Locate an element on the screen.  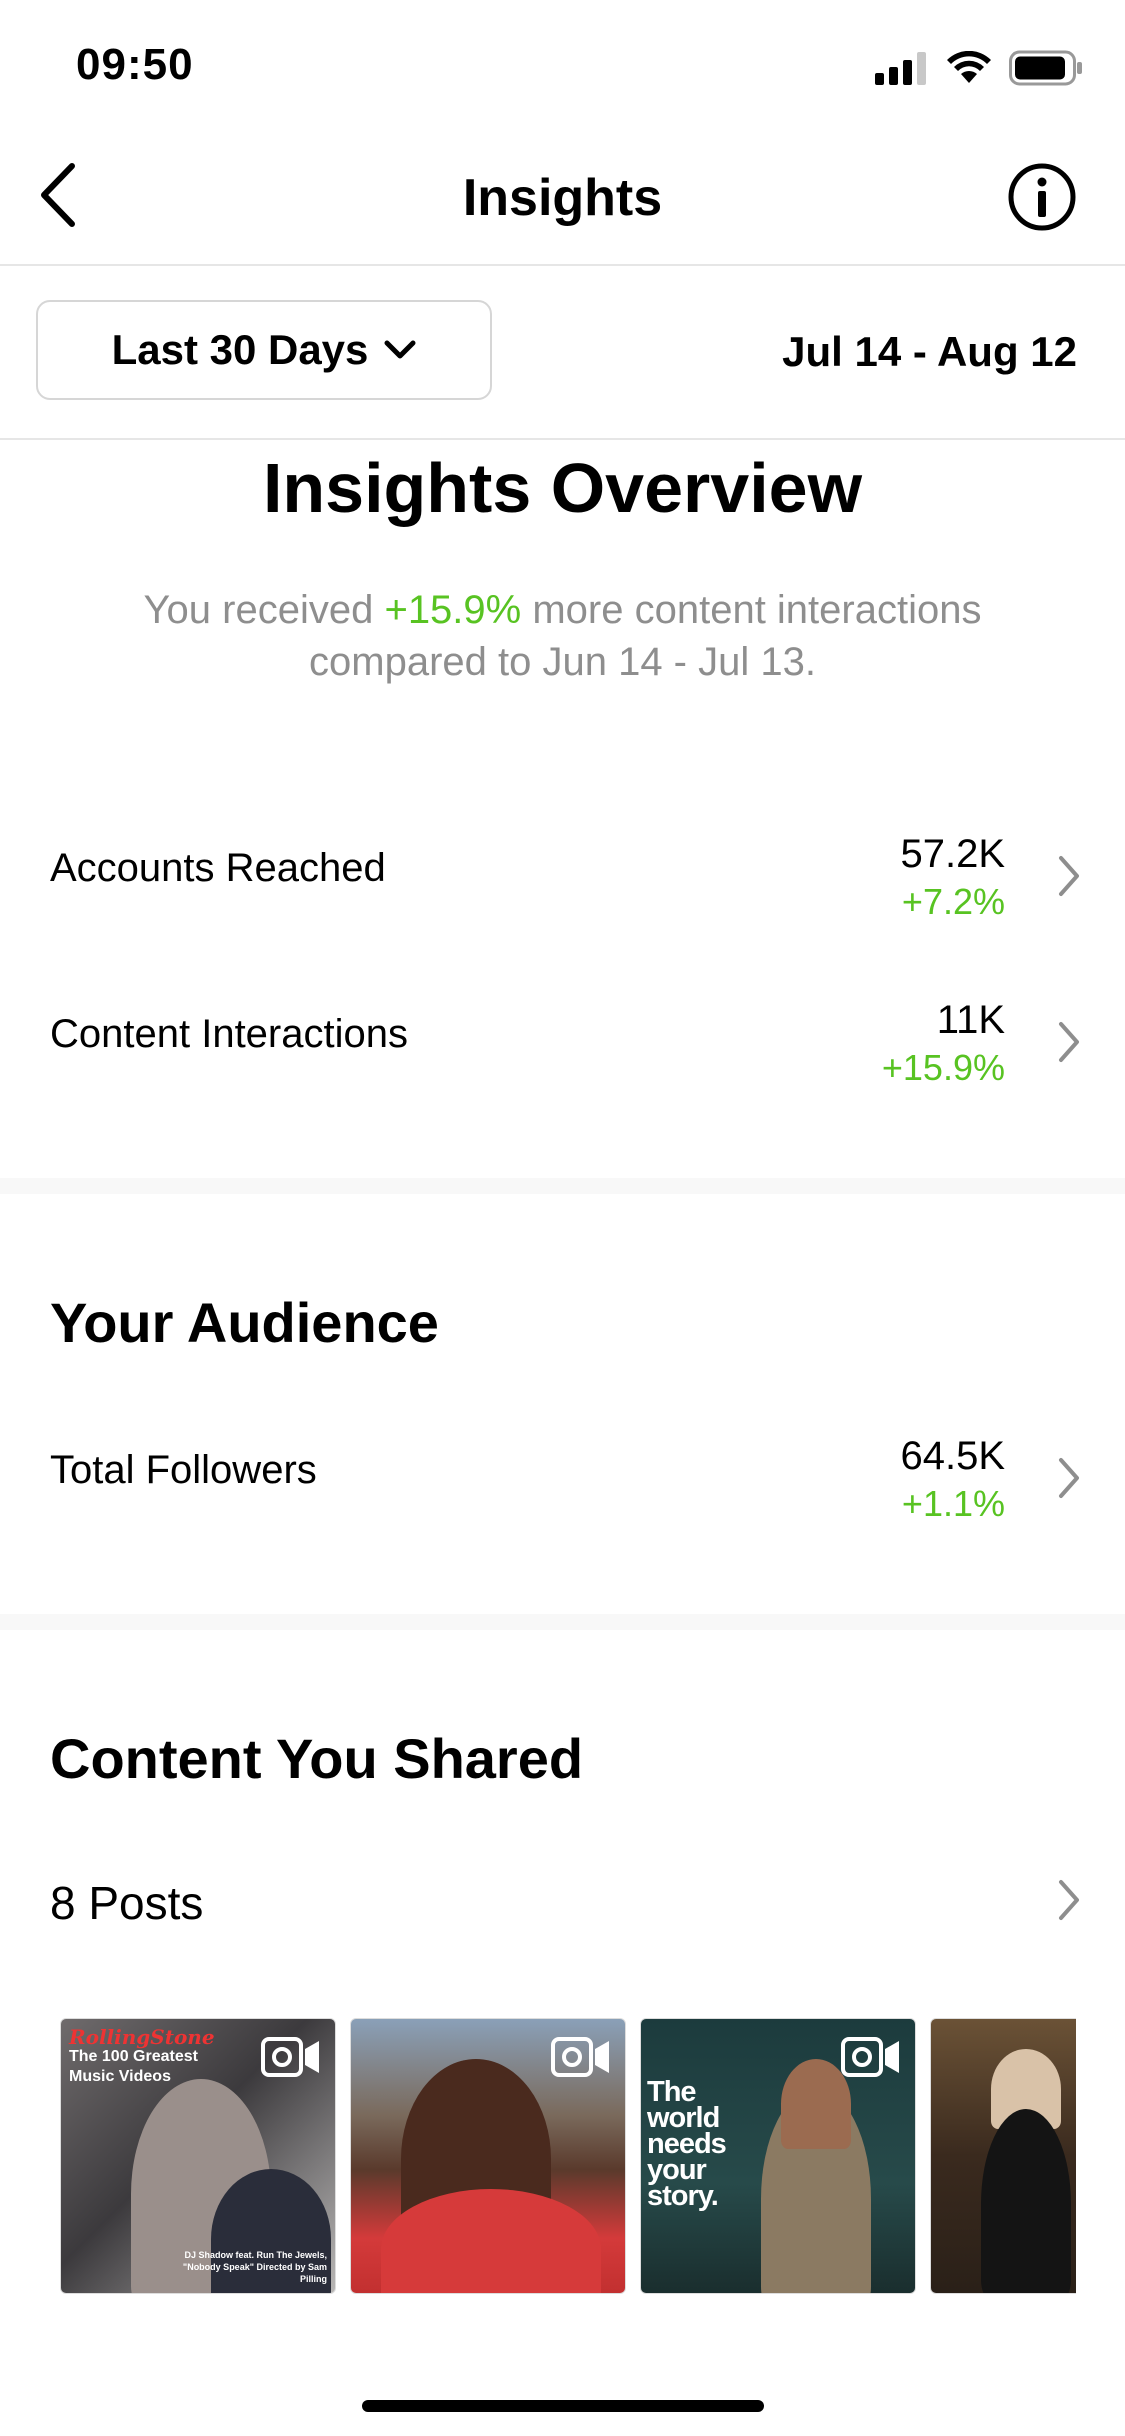
nav-divider is located at coordinates (562, 265).